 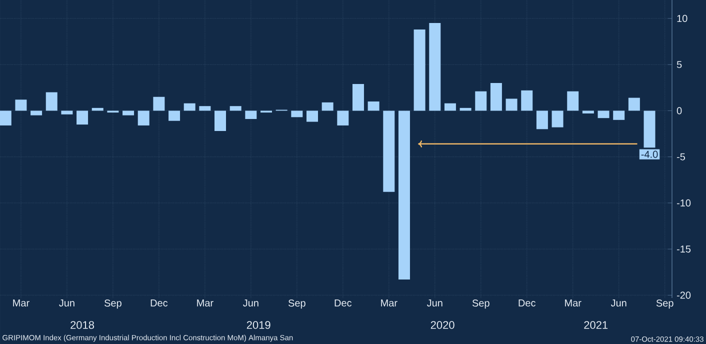 What do you see at coordinates (258, 325) in the screenshot?
I see `text: 2019` at bounding box center [258, 325].